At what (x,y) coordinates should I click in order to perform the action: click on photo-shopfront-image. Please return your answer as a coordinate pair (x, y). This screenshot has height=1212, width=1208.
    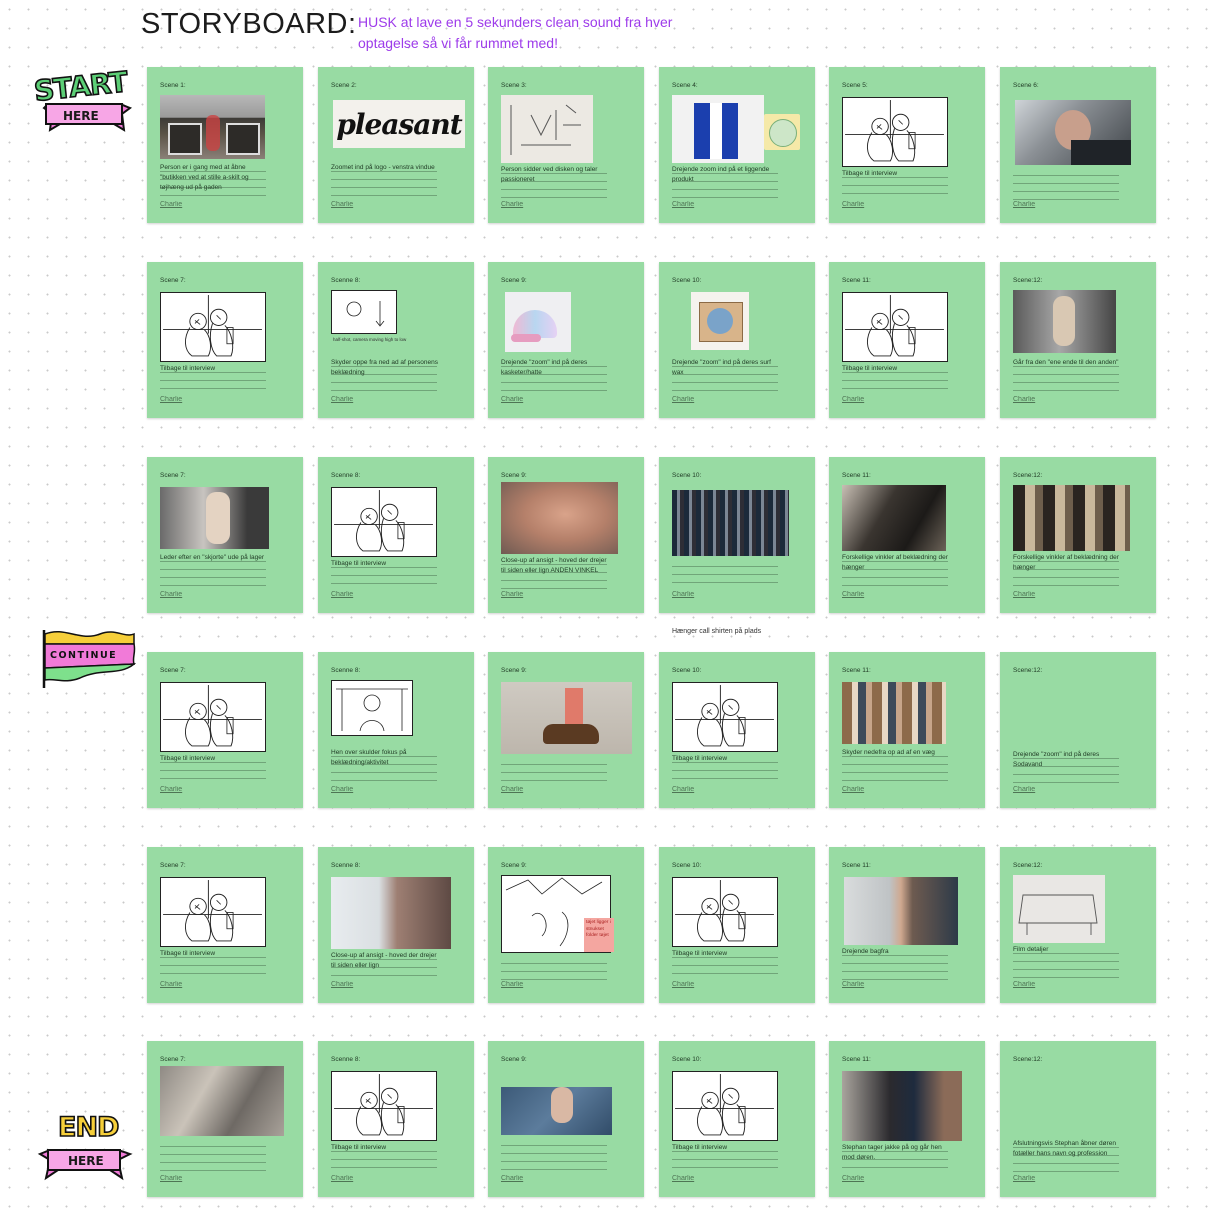
    Looking at the image, I should click on (212, 127).